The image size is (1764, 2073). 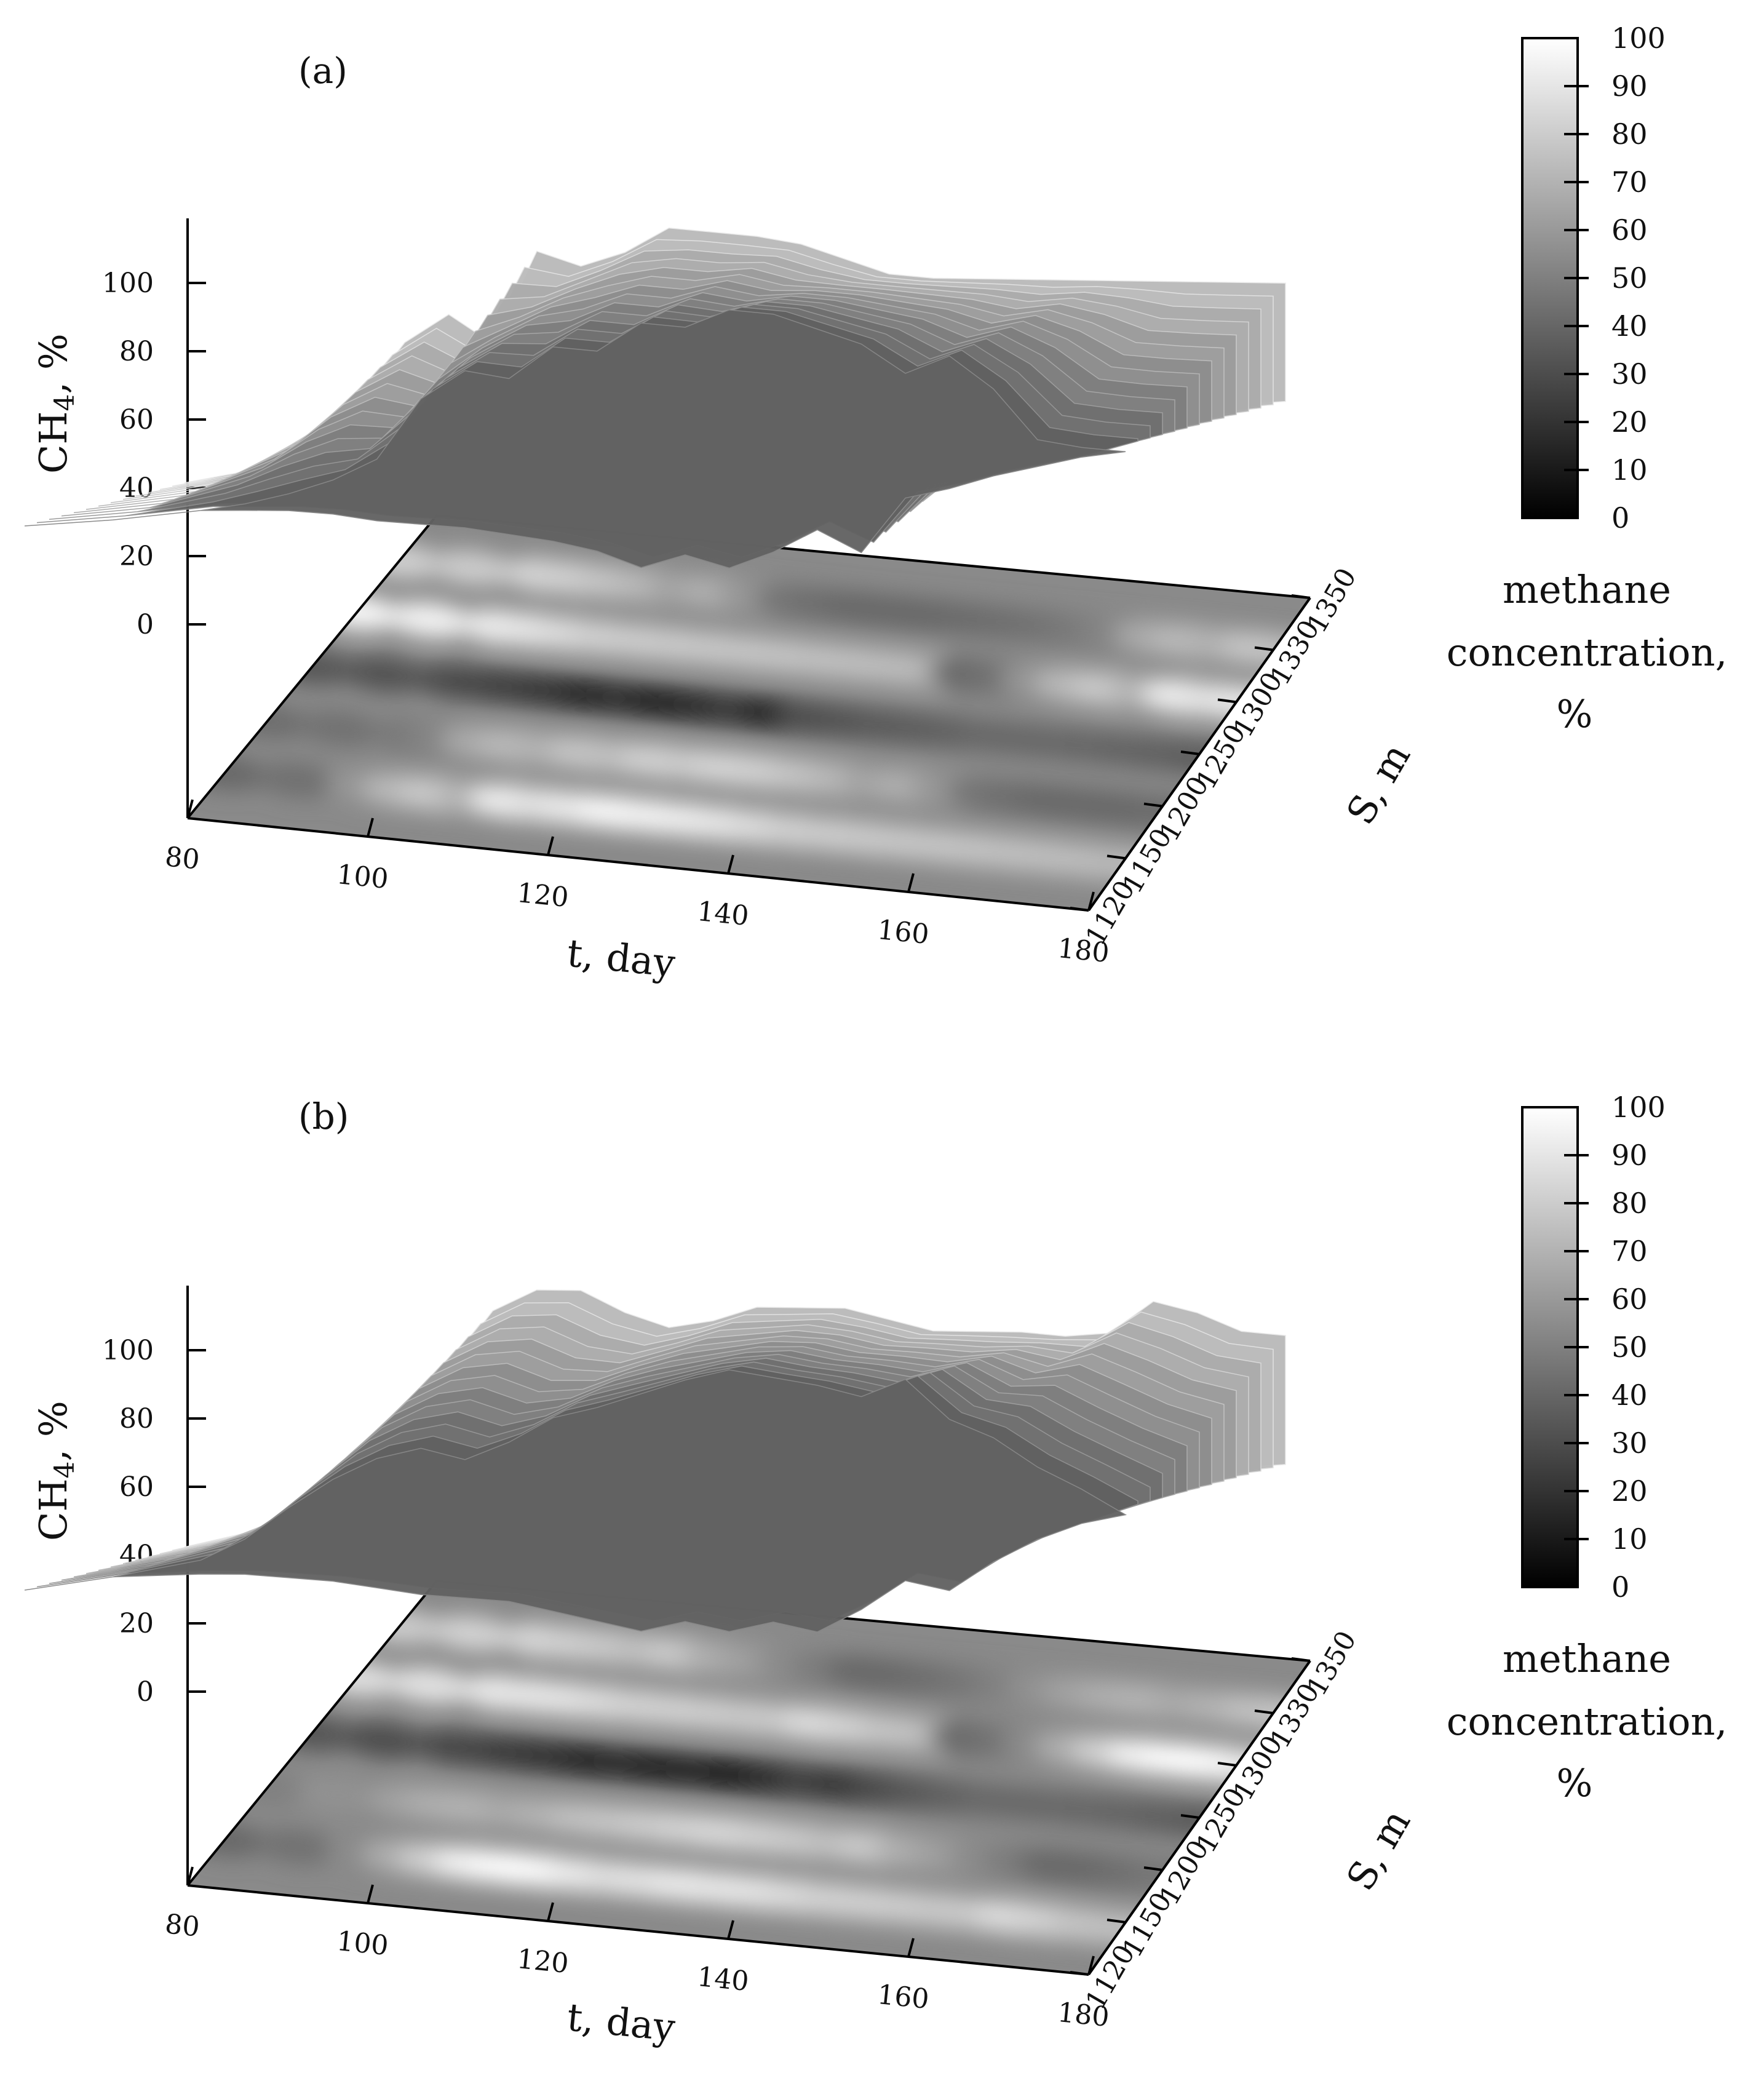 What do you see at coordinates (1378, 1850) in the screenshot?
I see `y-axis-title-b: S, m` at bounding box center [1378, 1850].